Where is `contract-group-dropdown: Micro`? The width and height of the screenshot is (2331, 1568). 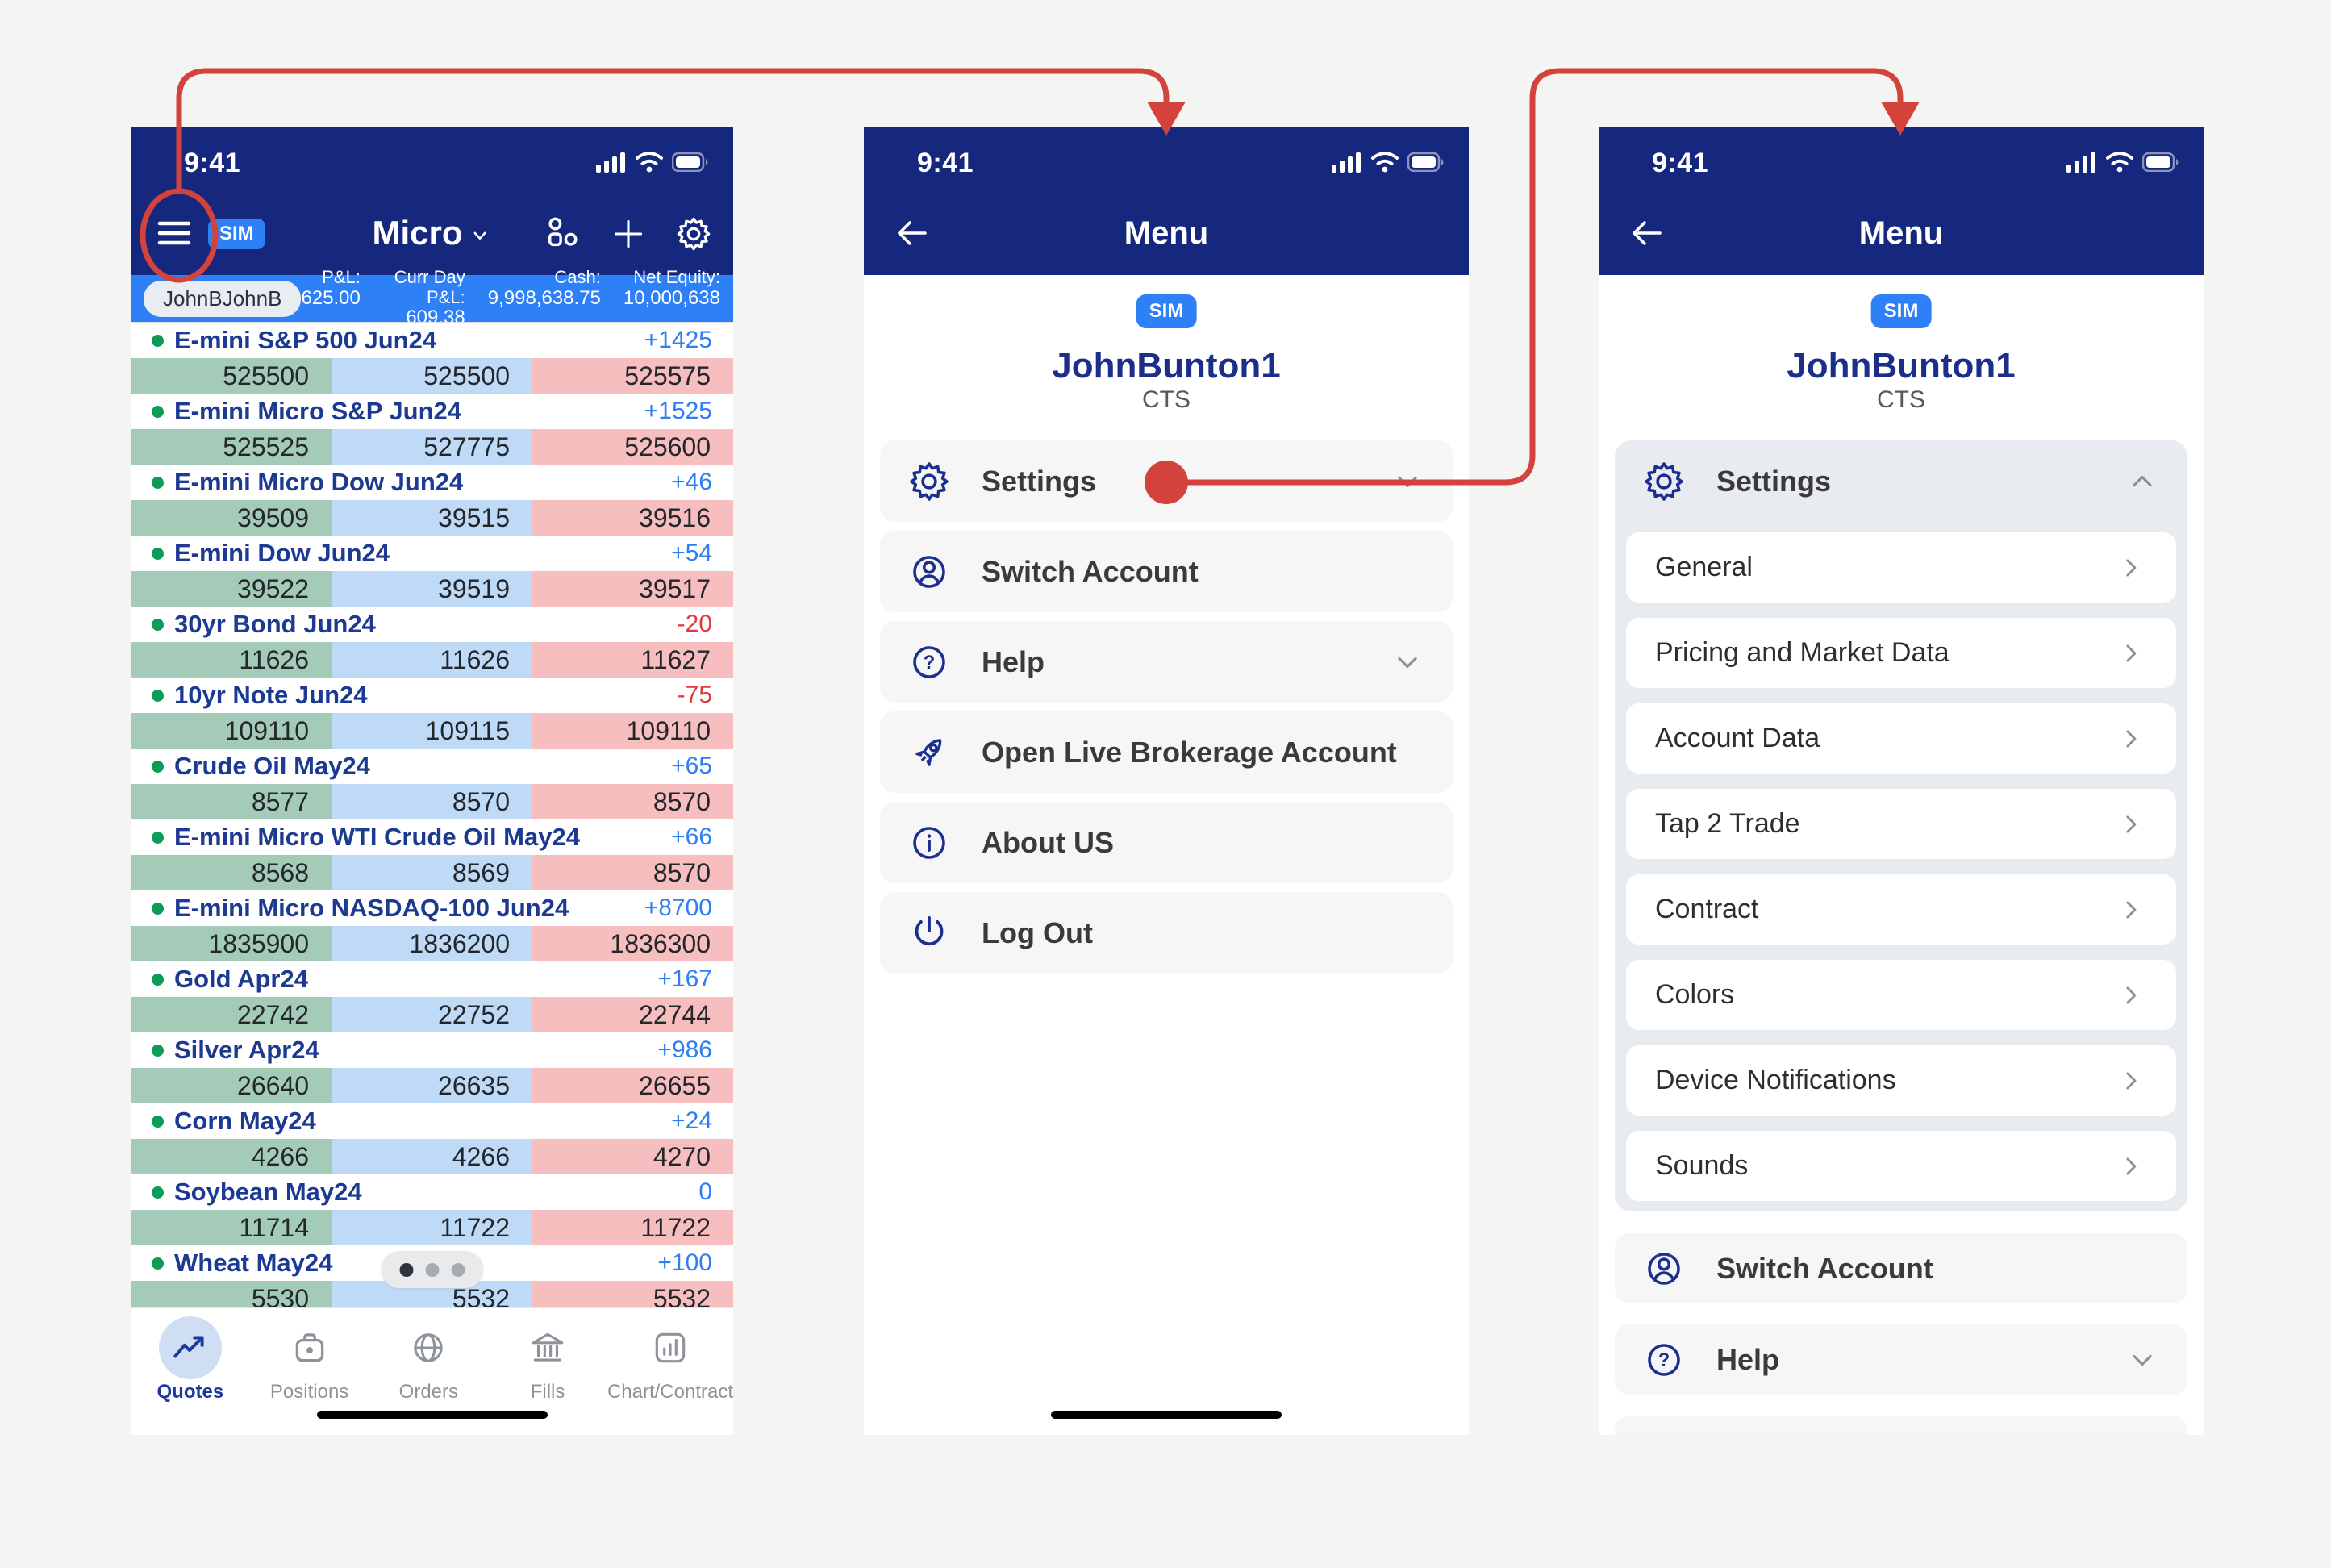 contract-group-dropdown: Micro is located at coordinates (432, 233).